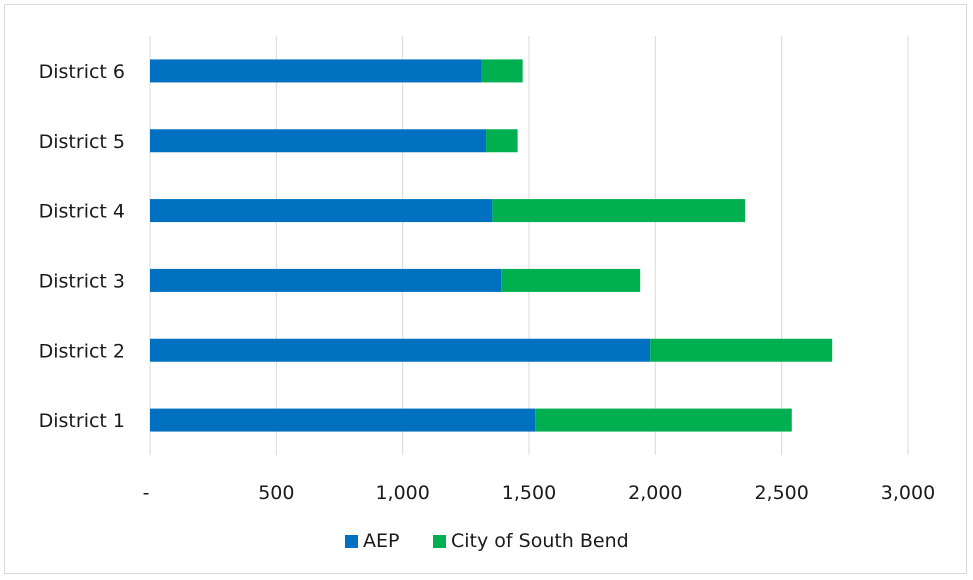 The width and height of the screenshot is (973, 580). What do you see at coordinates (82, 212) in the screenshot?
I see `category-label: District 4` at bounding box center [82, 212].